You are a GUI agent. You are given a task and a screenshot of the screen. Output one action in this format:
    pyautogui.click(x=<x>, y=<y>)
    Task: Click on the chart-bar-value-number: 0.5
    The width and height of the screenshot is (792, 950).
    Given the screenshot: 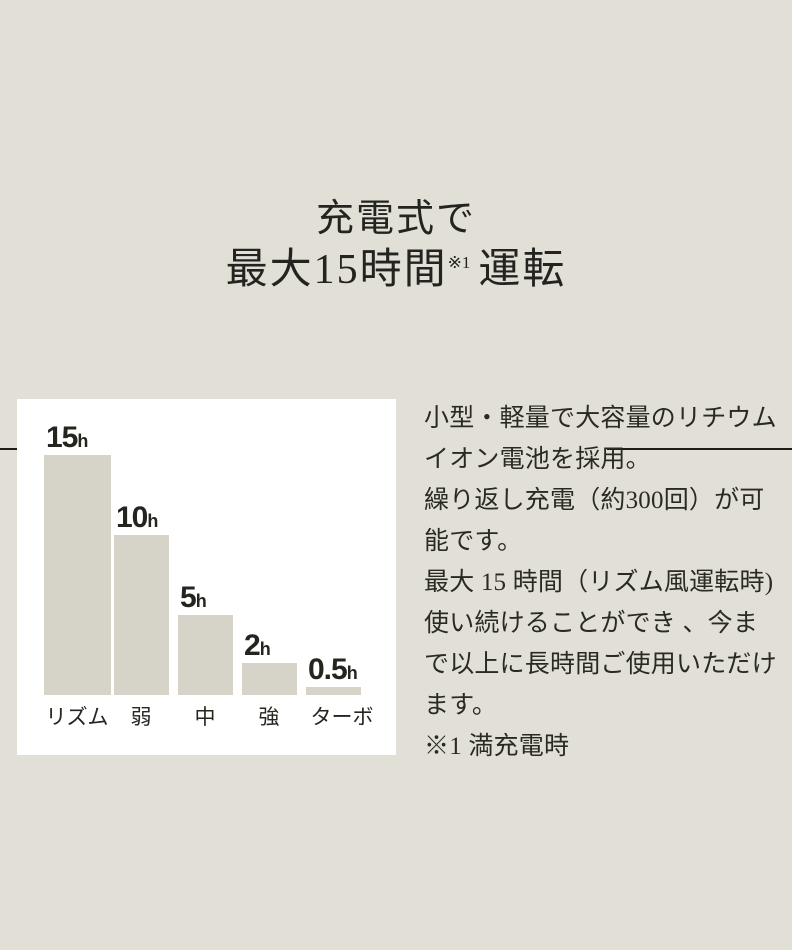 What is the action you would take?
    pyautogui.click(x=328, y=669)
    